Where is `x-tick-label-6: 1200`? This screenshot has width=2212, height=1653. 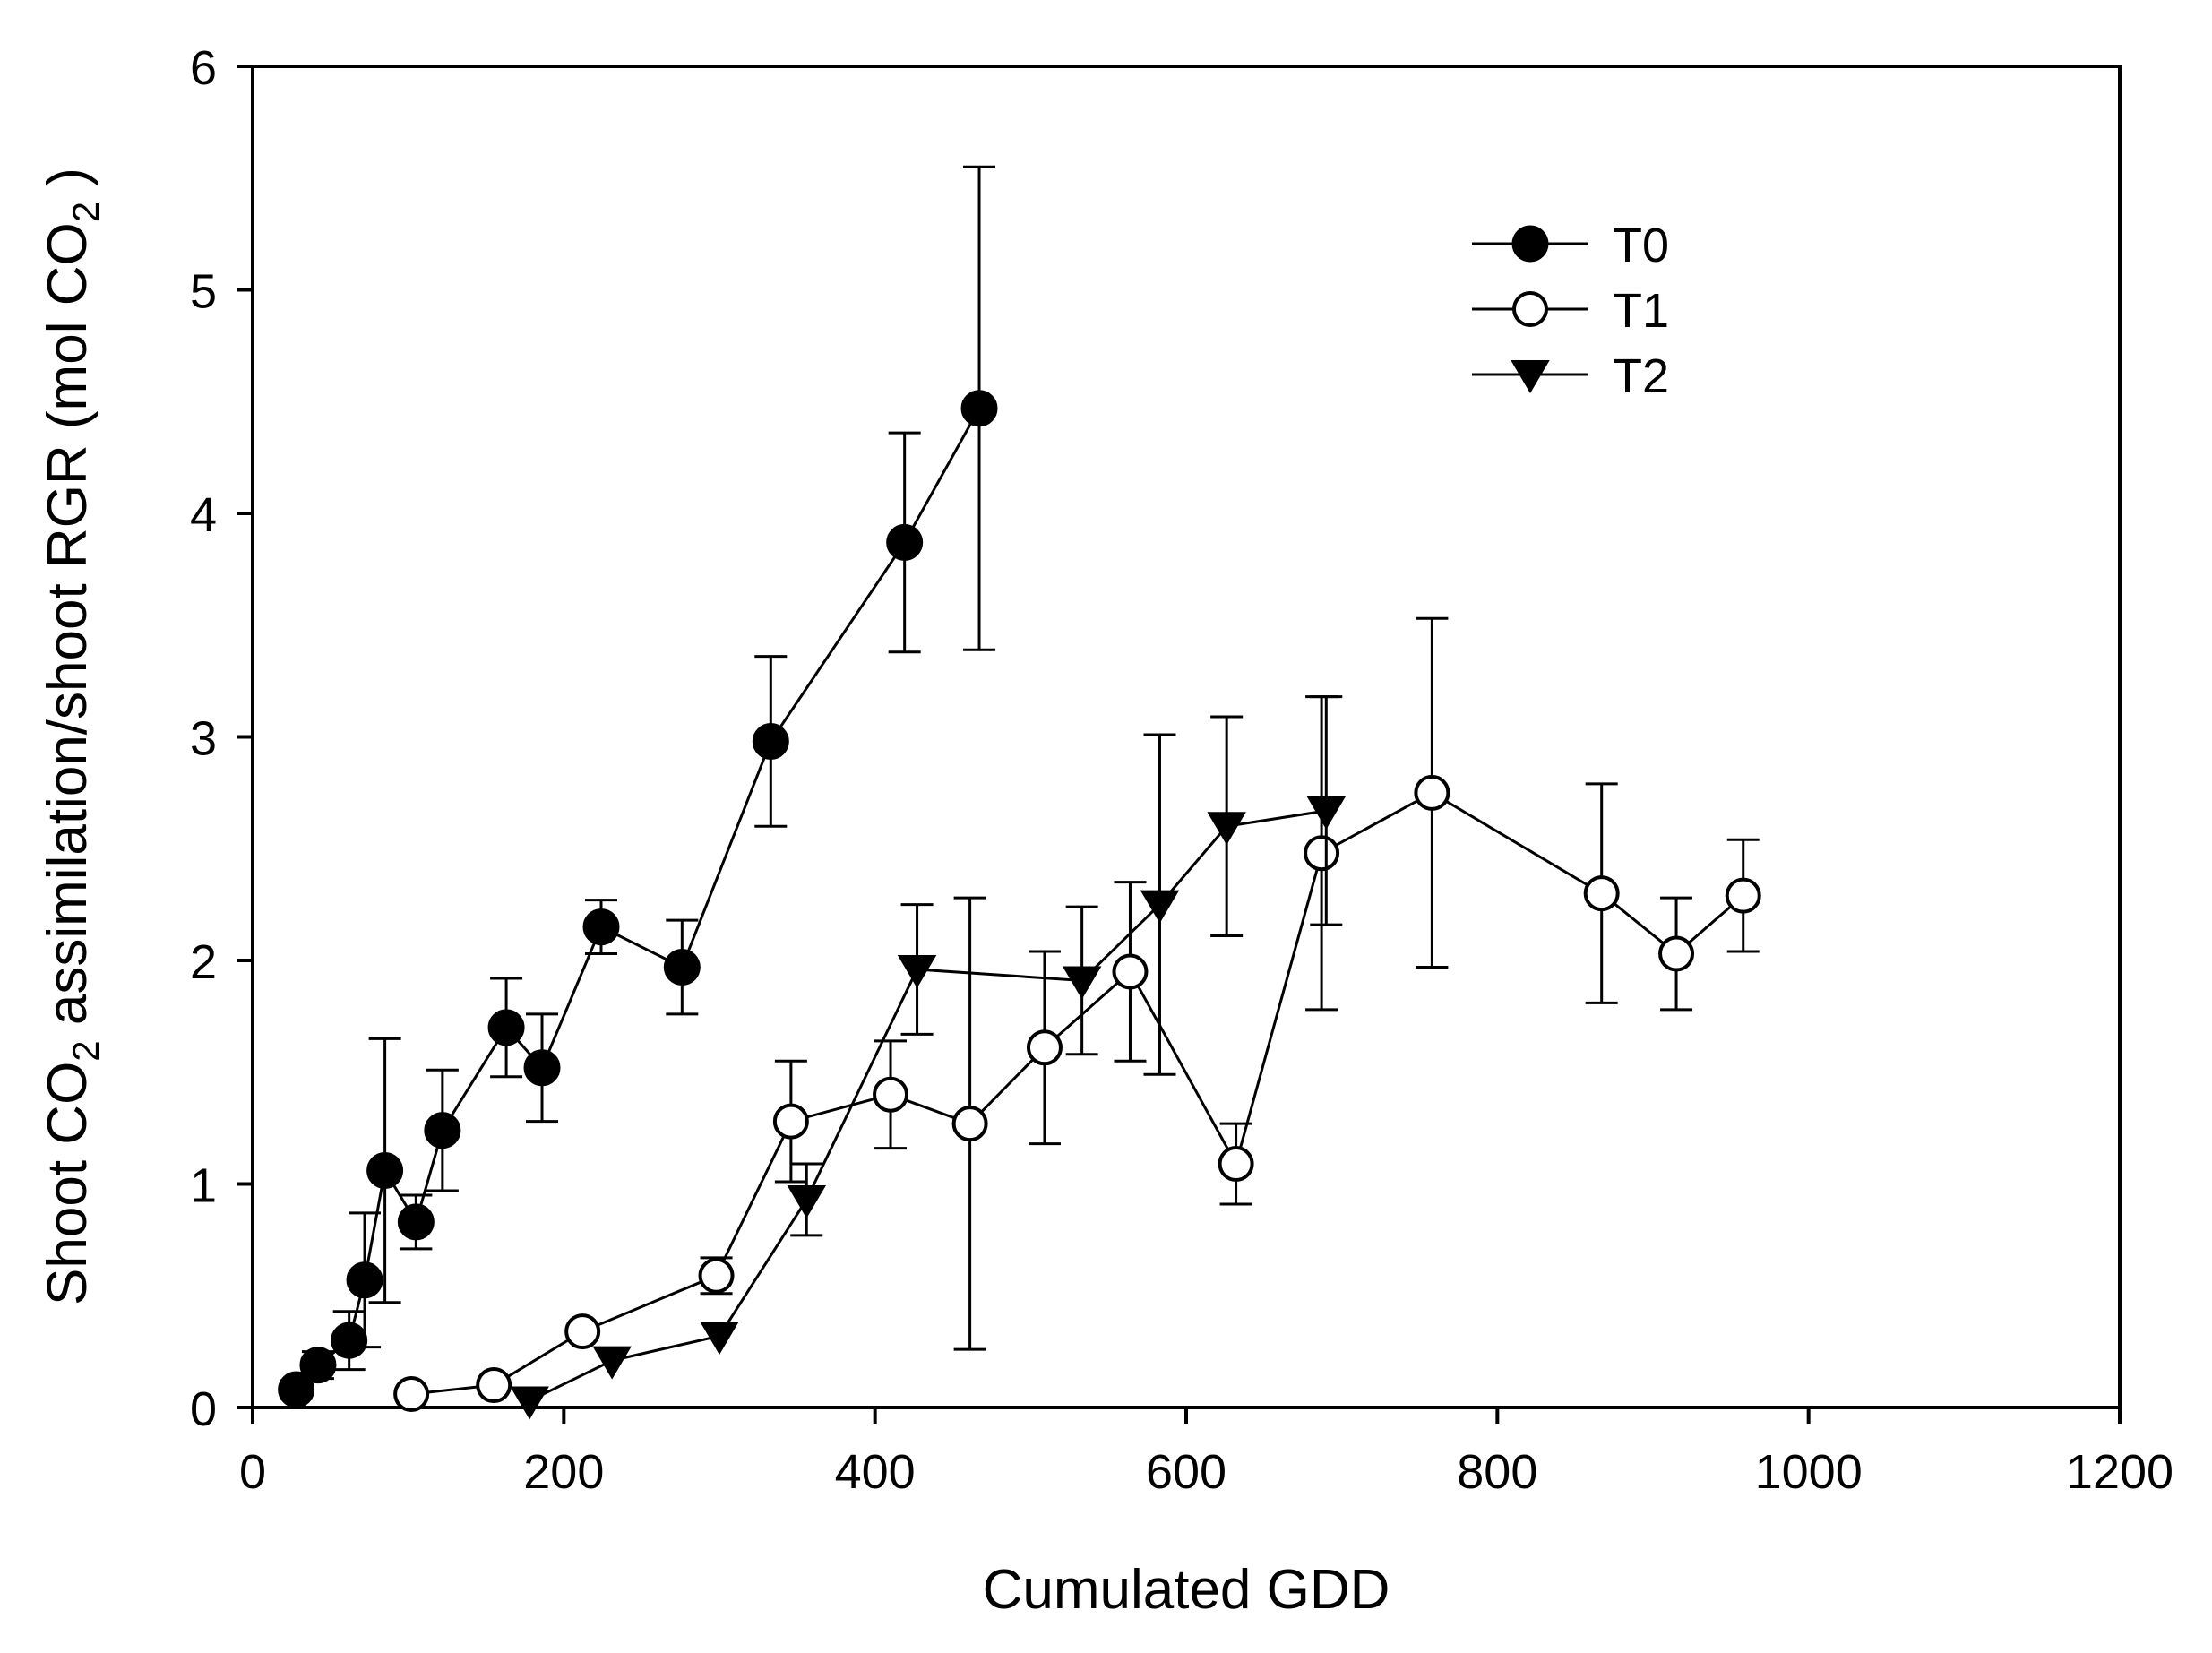
x-tick-label-6: 1200 is located at coordinates (2119, 1472).